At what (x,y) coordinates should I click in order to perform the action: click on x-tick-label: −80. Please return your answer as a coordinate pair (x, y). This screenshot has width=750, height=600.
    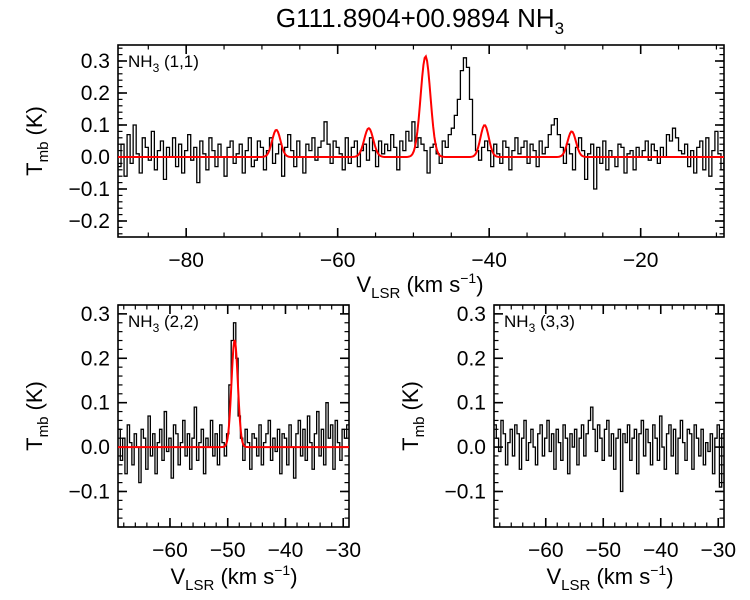
    Looking at the image, I should click on (186, 260).